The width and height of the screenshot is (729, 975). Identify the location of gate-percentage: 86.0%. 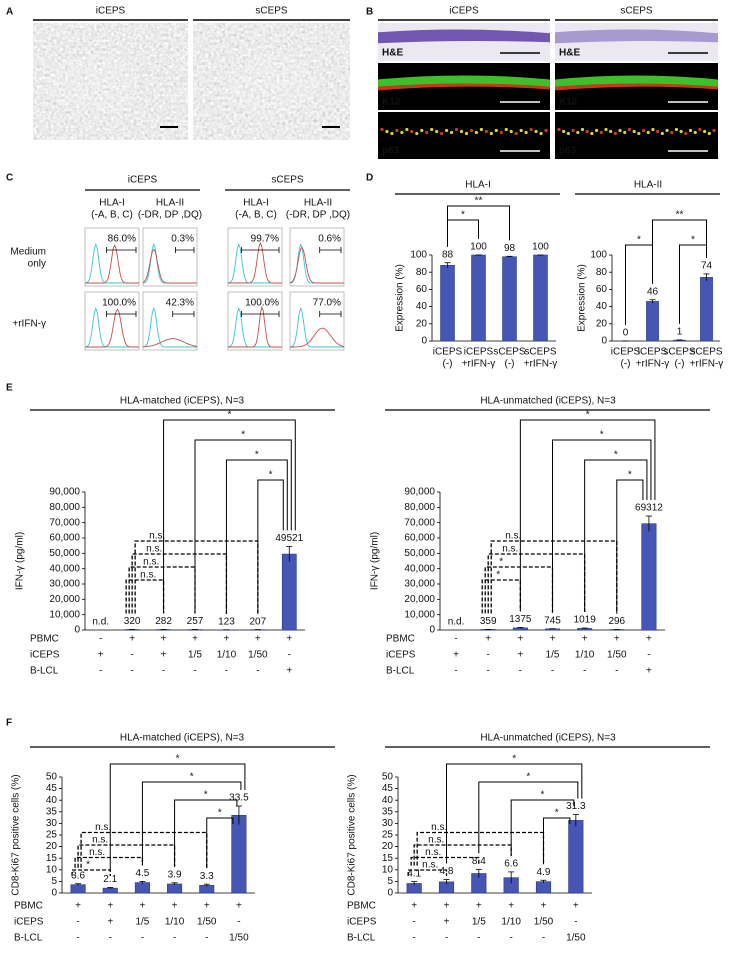
(122, 239).